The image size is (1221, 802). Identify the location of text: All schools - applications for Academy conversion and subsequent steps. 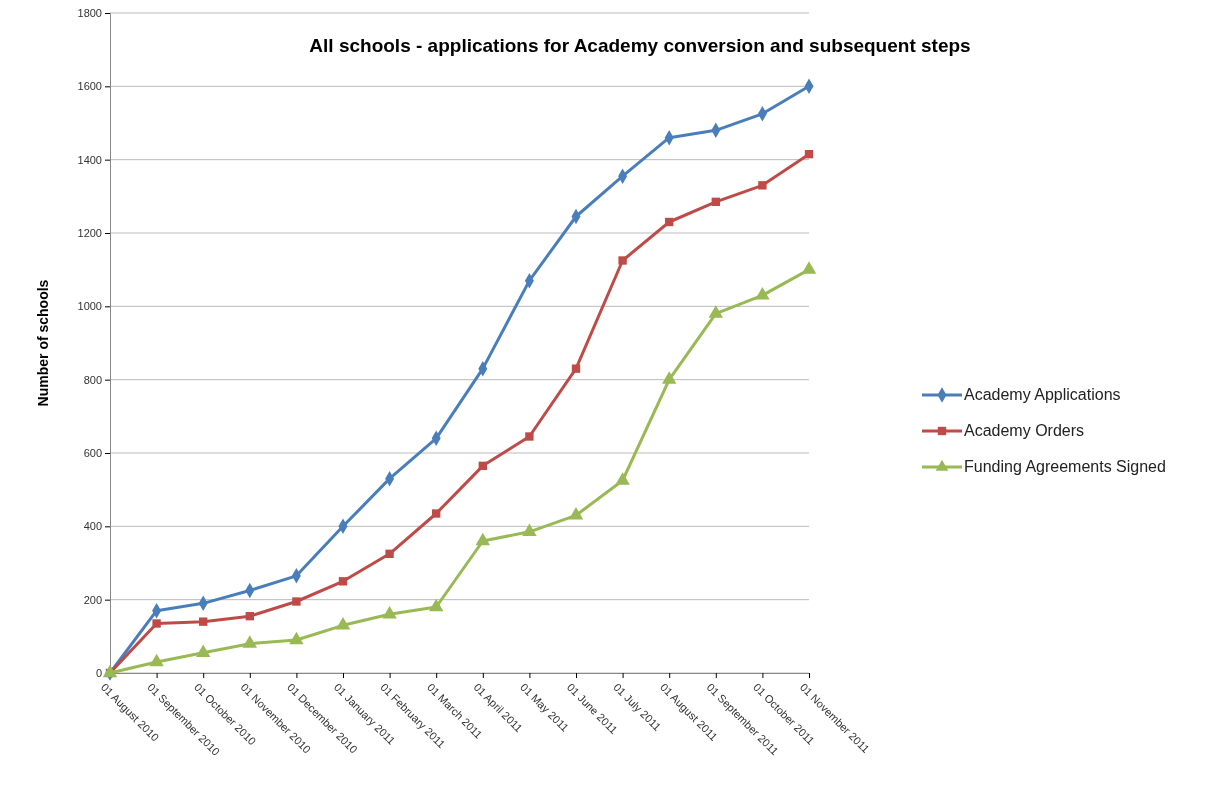
(640, 45).